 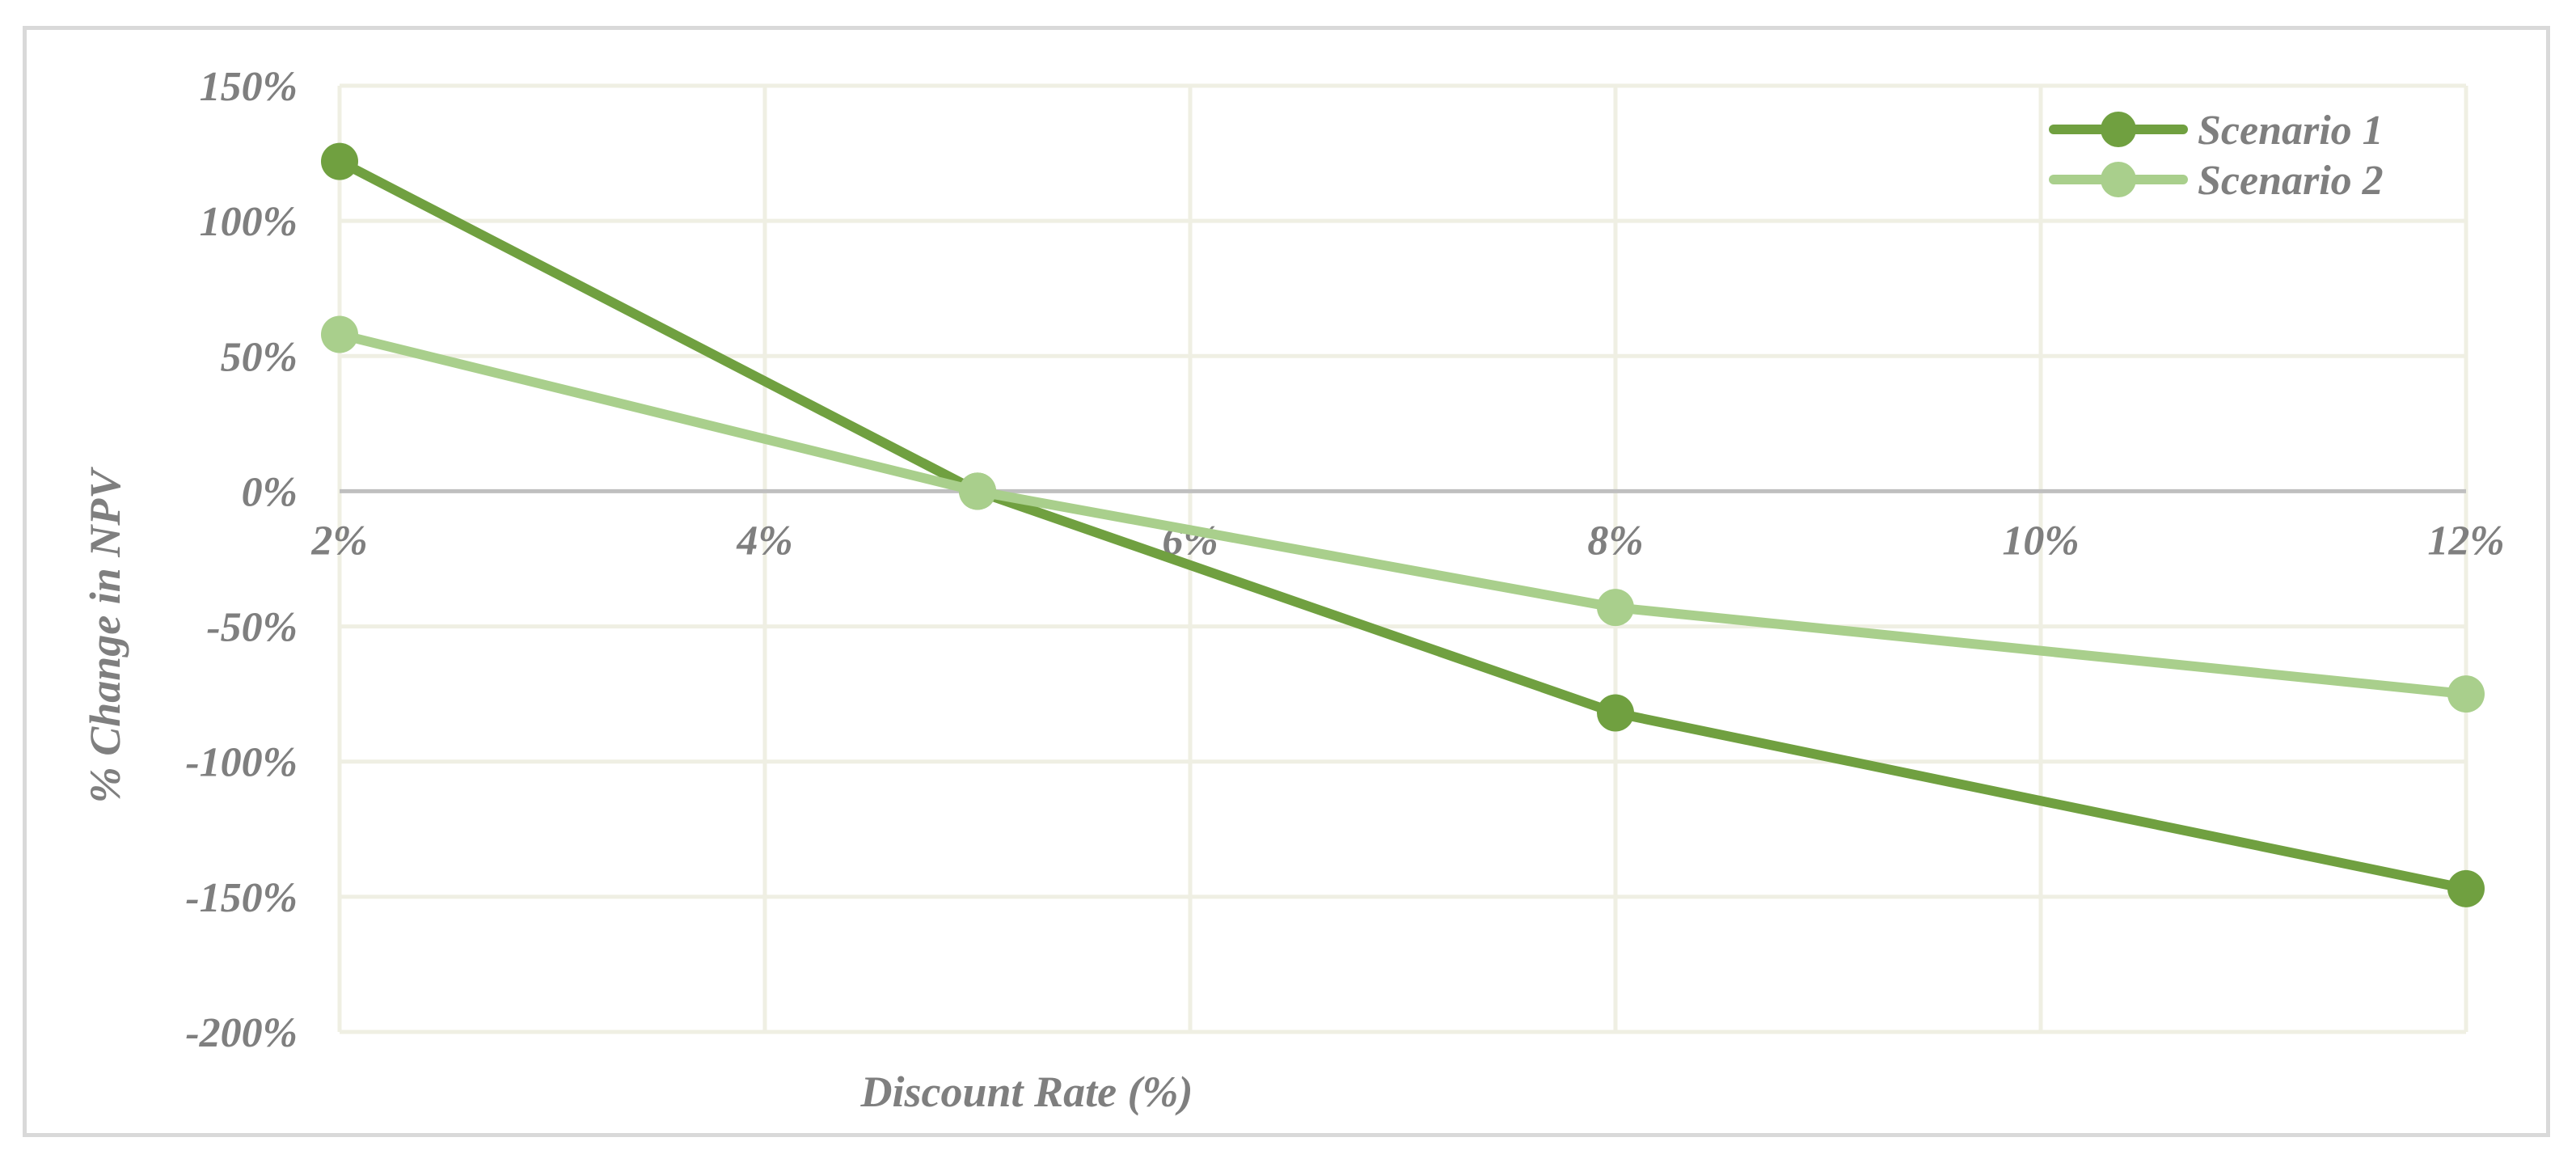 I want to click on x-axis-title: Discount Rate (%), so click(x=1026, y=1092).